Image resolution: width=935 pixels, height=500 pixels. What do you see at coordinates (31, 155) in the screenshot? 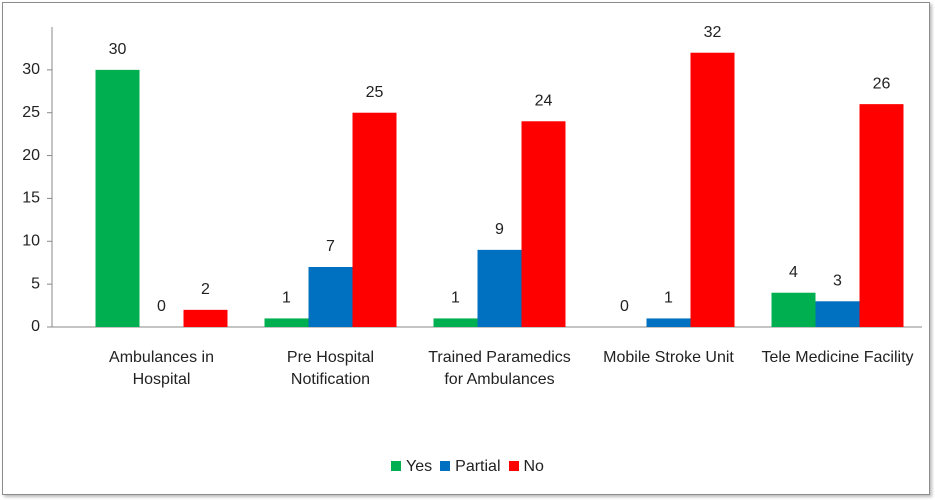
I see `y-tick-label: 20` at bounding box center [31, 155].